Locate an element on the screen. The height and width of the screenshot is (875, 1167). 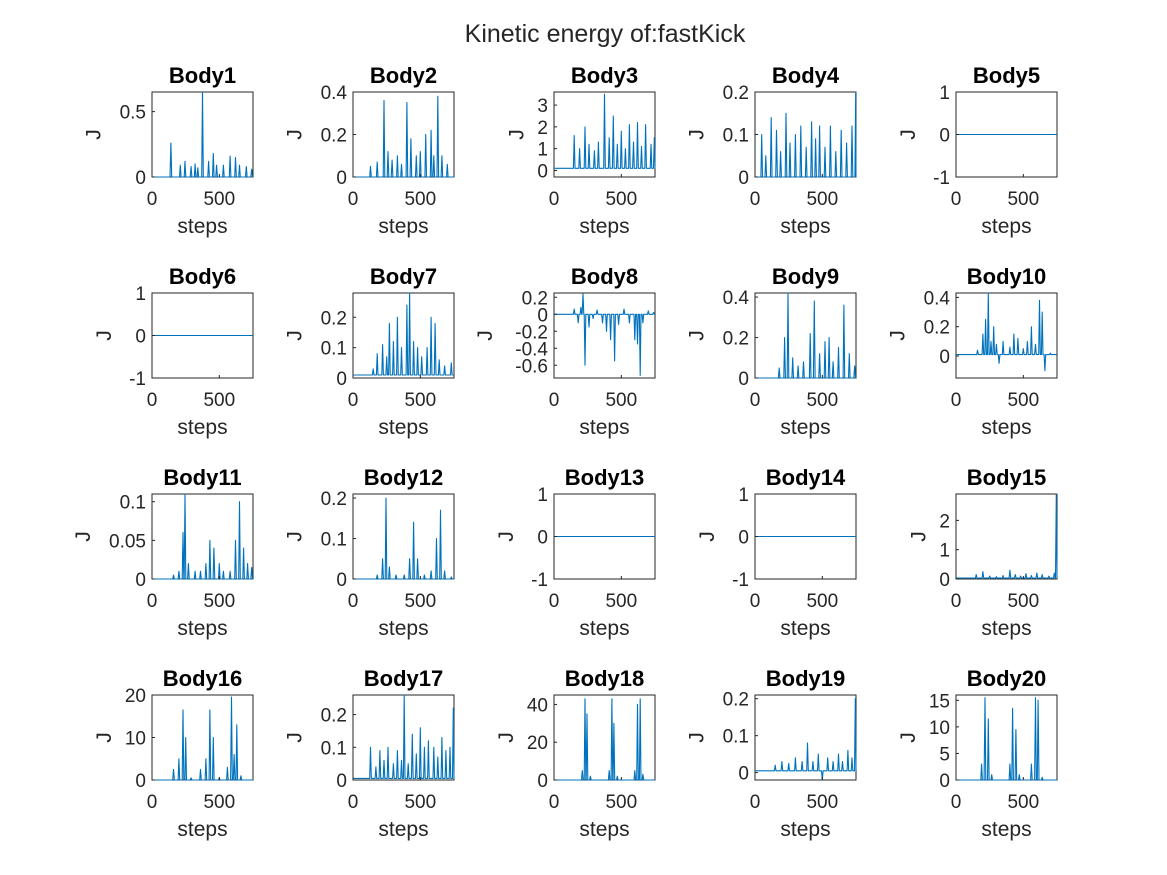
y-tick-label: 0.4 is located at coordinates (334, 93).